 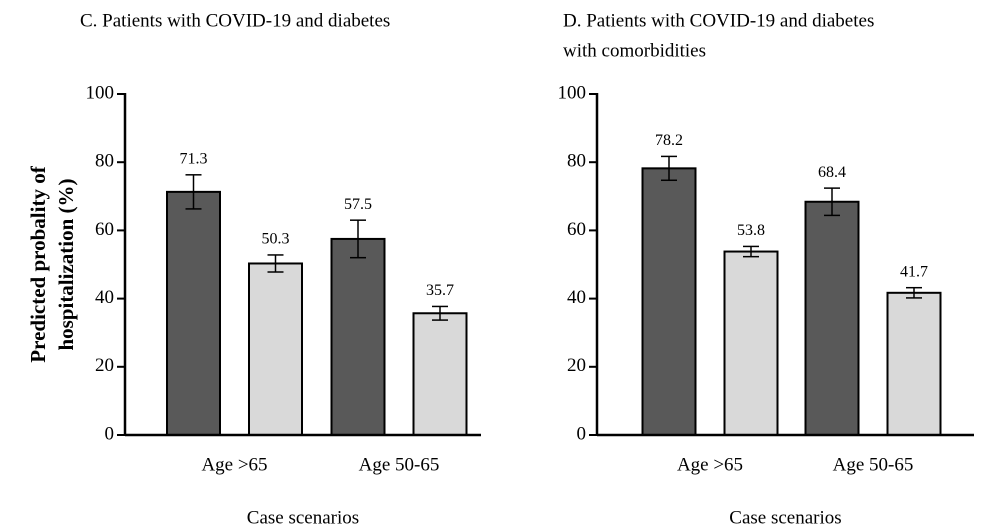 I want to click on chart-title: with comorbidities, so click(x=634, y=50).